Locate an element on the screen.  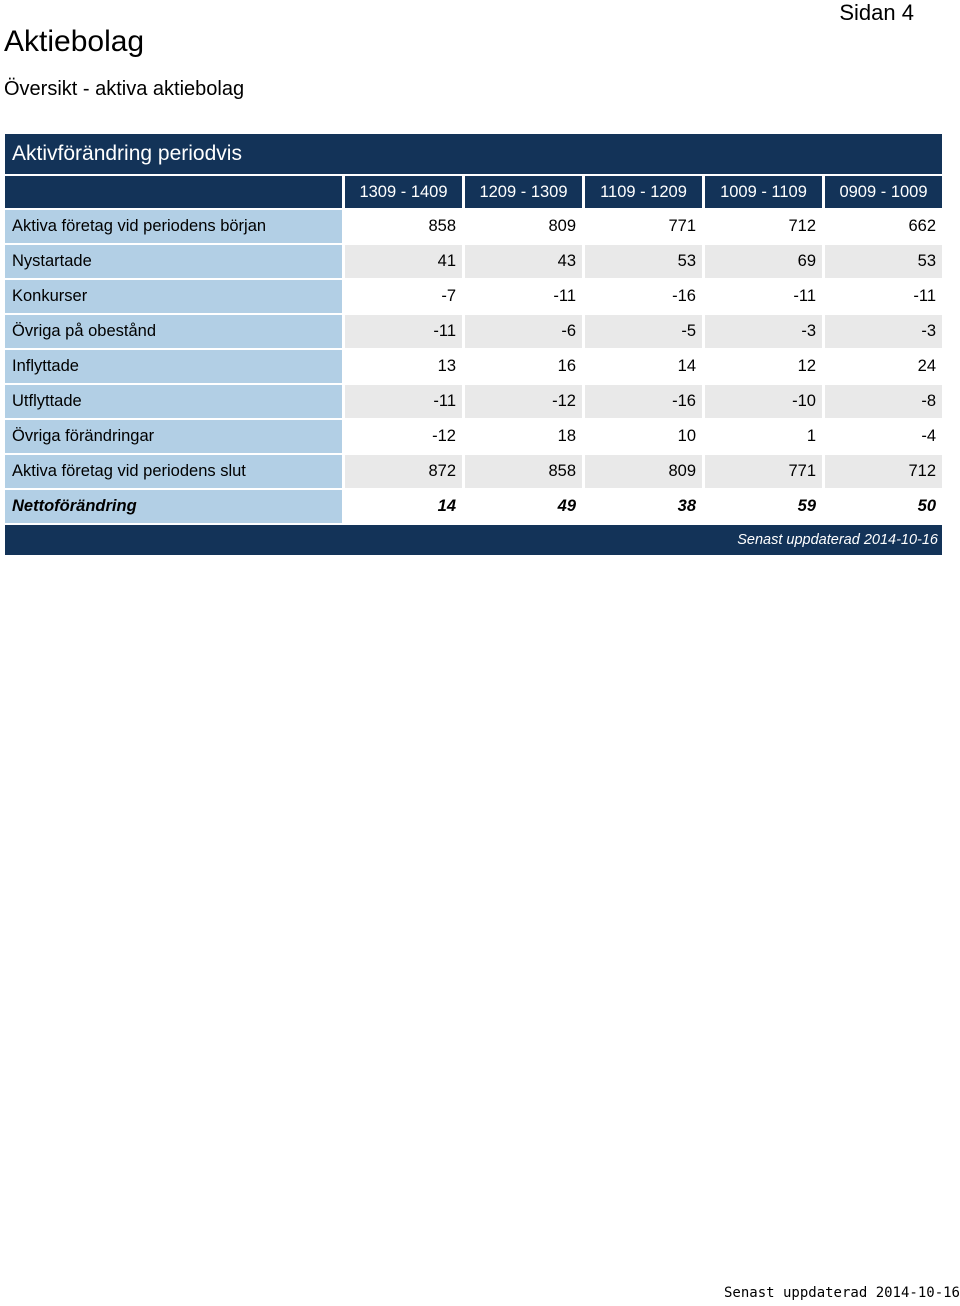
column-header: 1309 - 1409 is located at coordinates (402, 192).